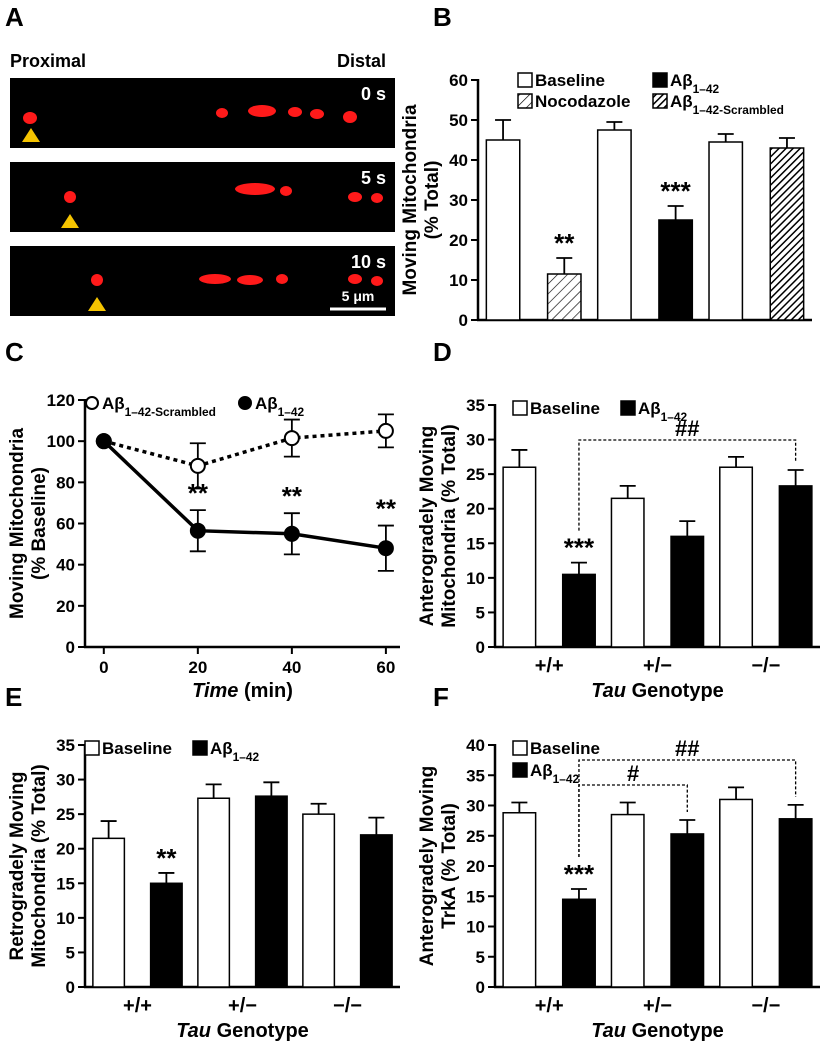  I want to click on frame-time: 5 s, so click(373, 178).